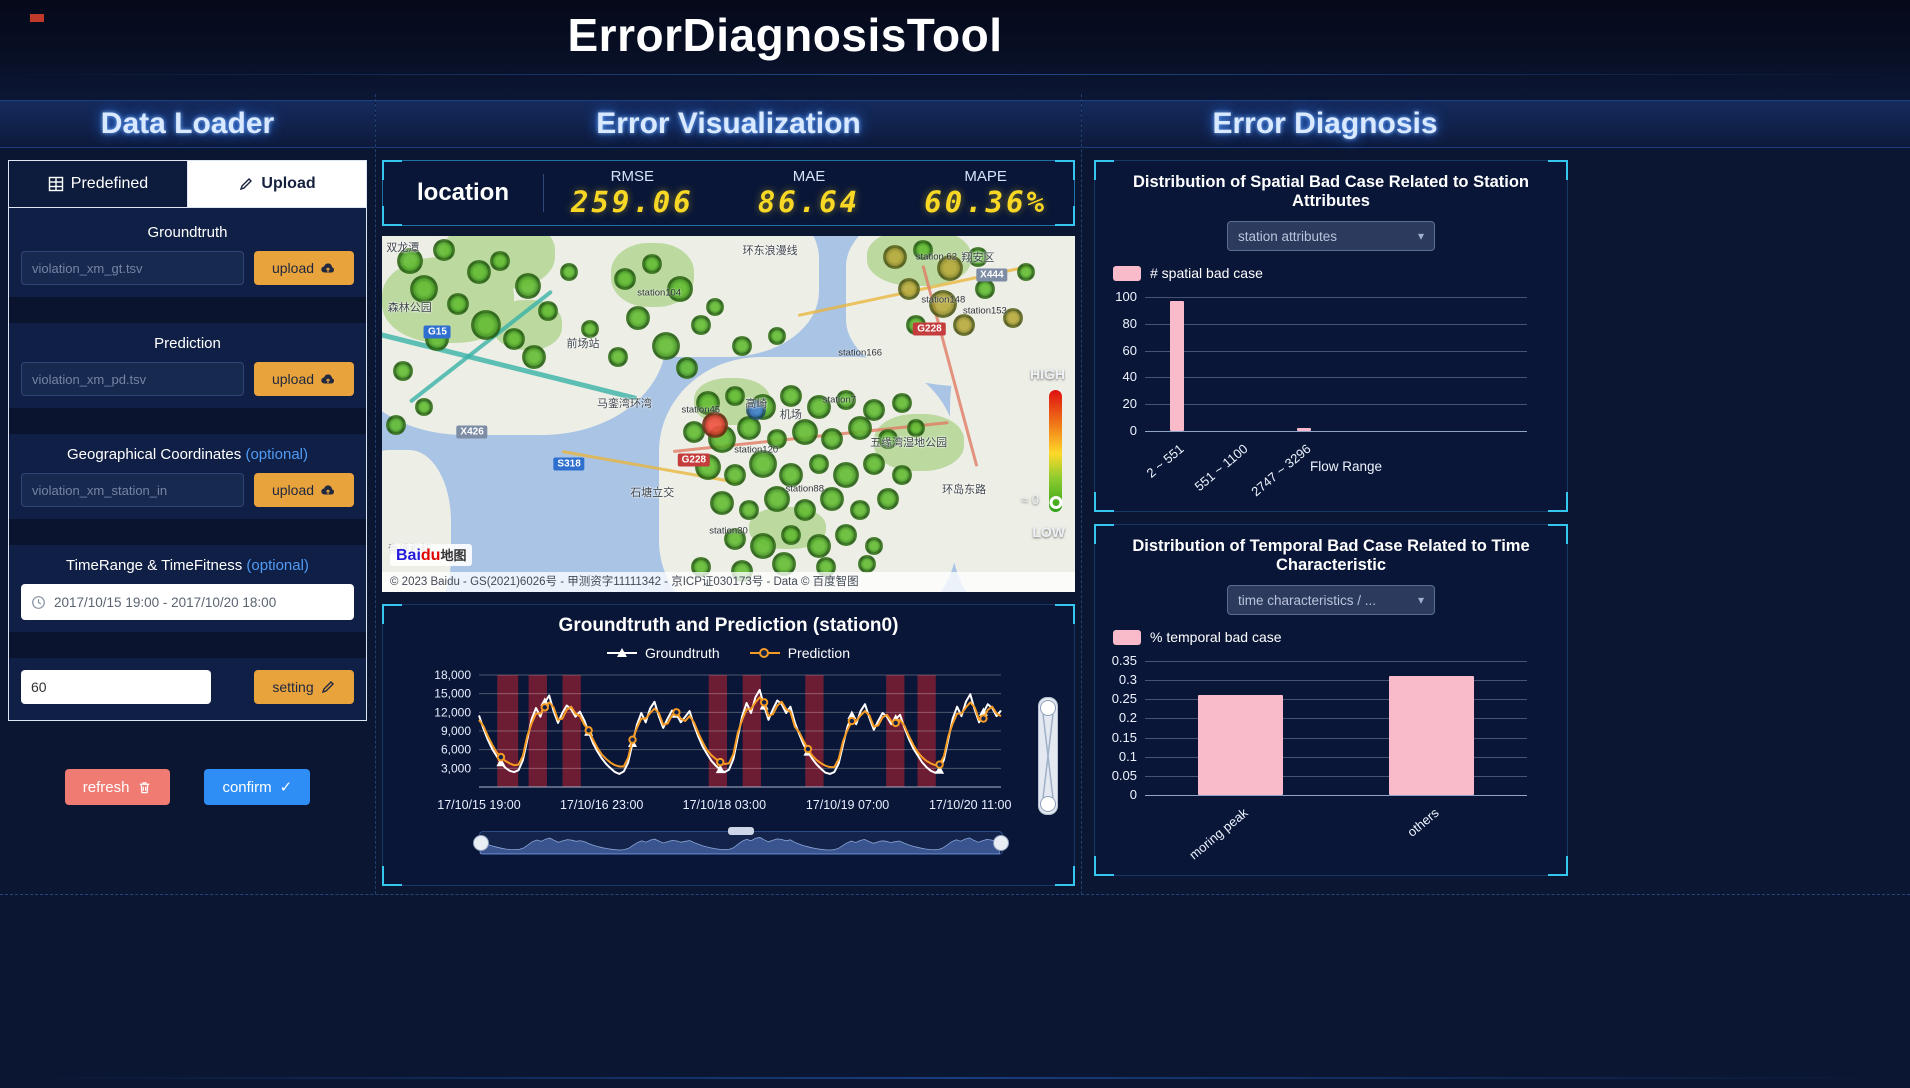 The image size is (1910, 1088). What do you see at coordinates (304, 268) in the screenshot?
I see `groundtruth-upload-button: upload` at bounding box center [304, 268].